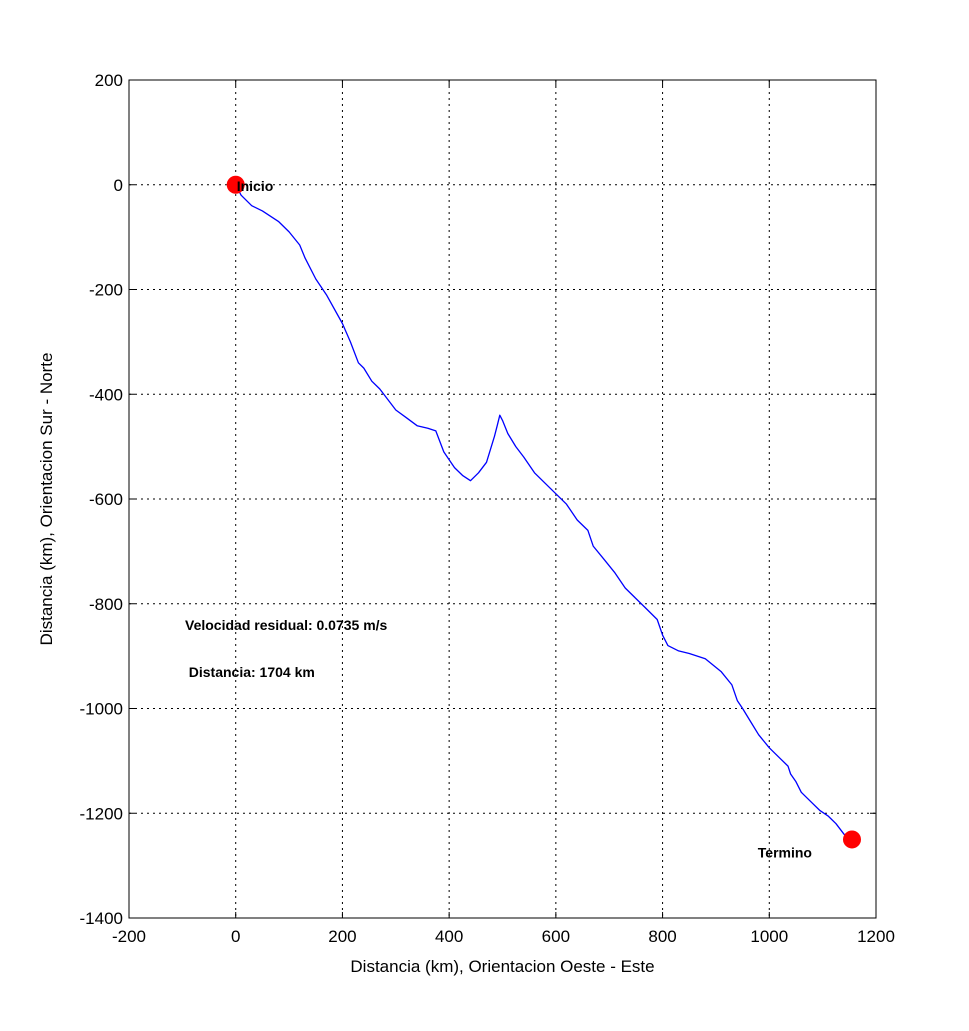 This screenshot has height=1031, width=969. I want to click on annotation-text: Velocidad residual: 0.0735 m/s, so click(286, 625).